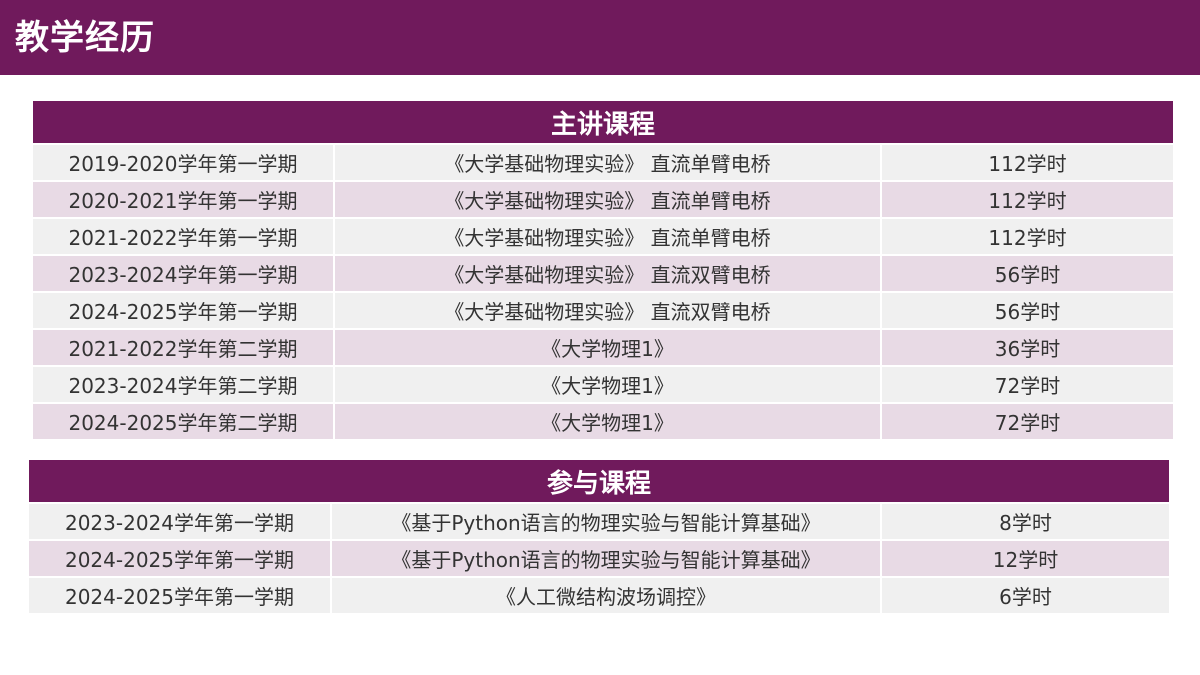 This screenshot has height=675, width=1200. What do you see at coordinates (183, 347) in the screenshot?
I see `cell-term: 2021-2022学年第二学期` at bounding box center [183, 347].